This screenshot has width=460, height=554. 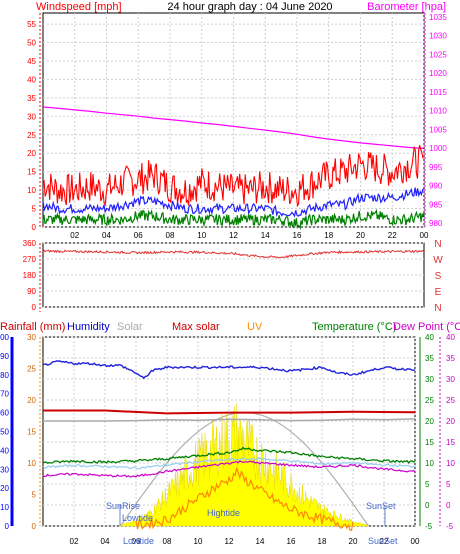 I want to click on sunset-label: SunSet, so click(x=381, y=506).